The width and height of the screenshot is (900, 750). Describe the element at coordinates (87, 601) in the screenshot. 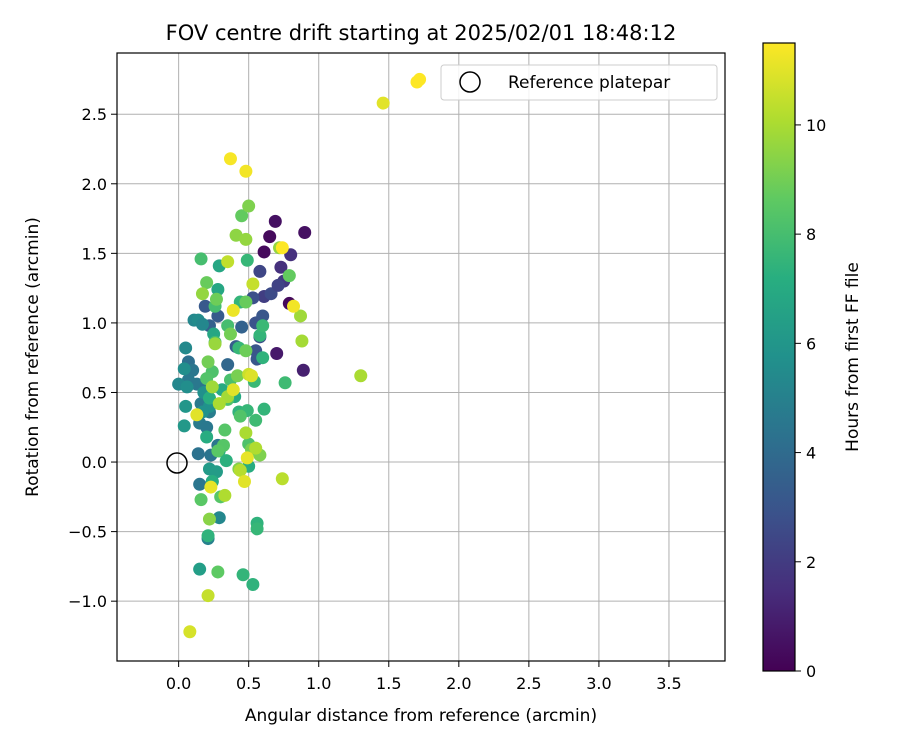

I see `y-tick-label: −1.0` at that location.